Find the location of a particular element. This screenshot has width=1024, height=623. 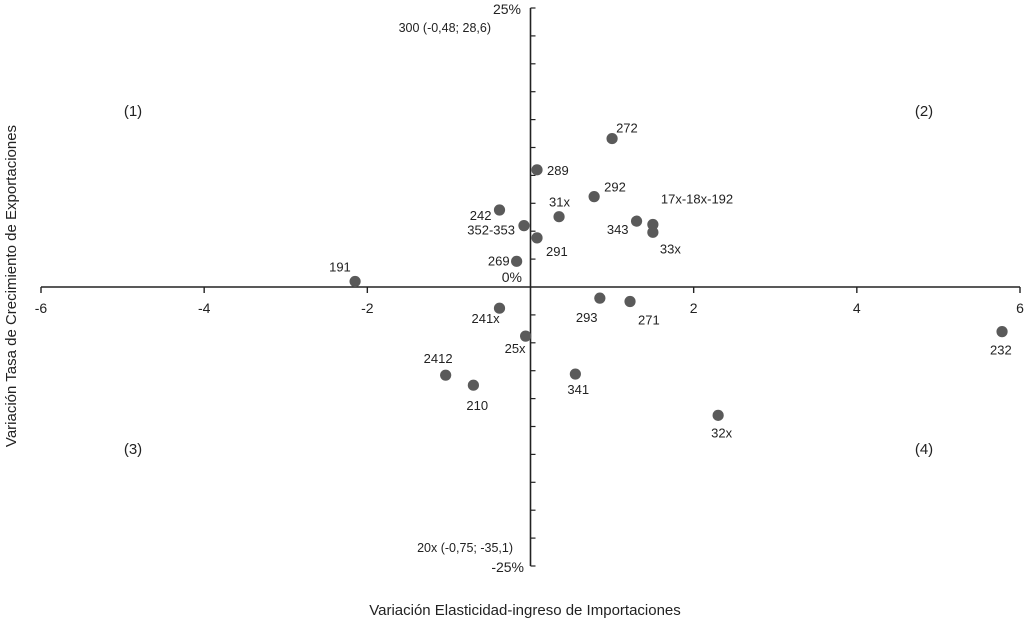

point-31x is located at coordinates (559, 217).